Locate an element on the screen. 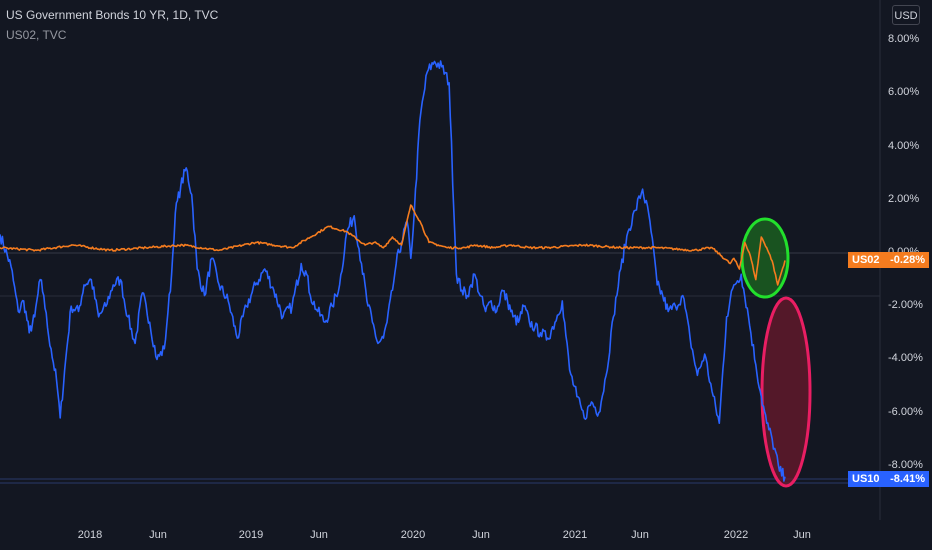  y-tick-label: -4.00% is located at coordinates (905, 358).